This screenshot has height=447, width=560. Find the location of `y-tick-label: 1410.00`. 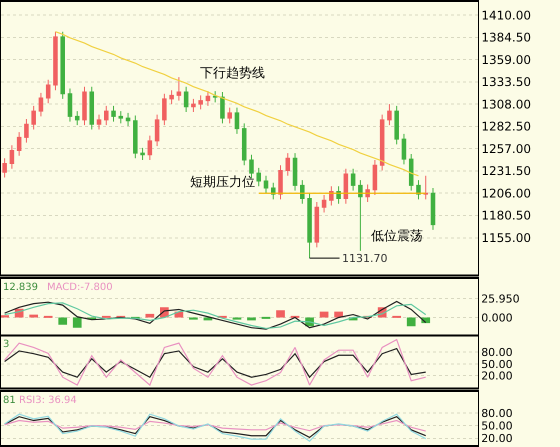

y-tick-label: 1410.00 is located at coordinates (506, 15).